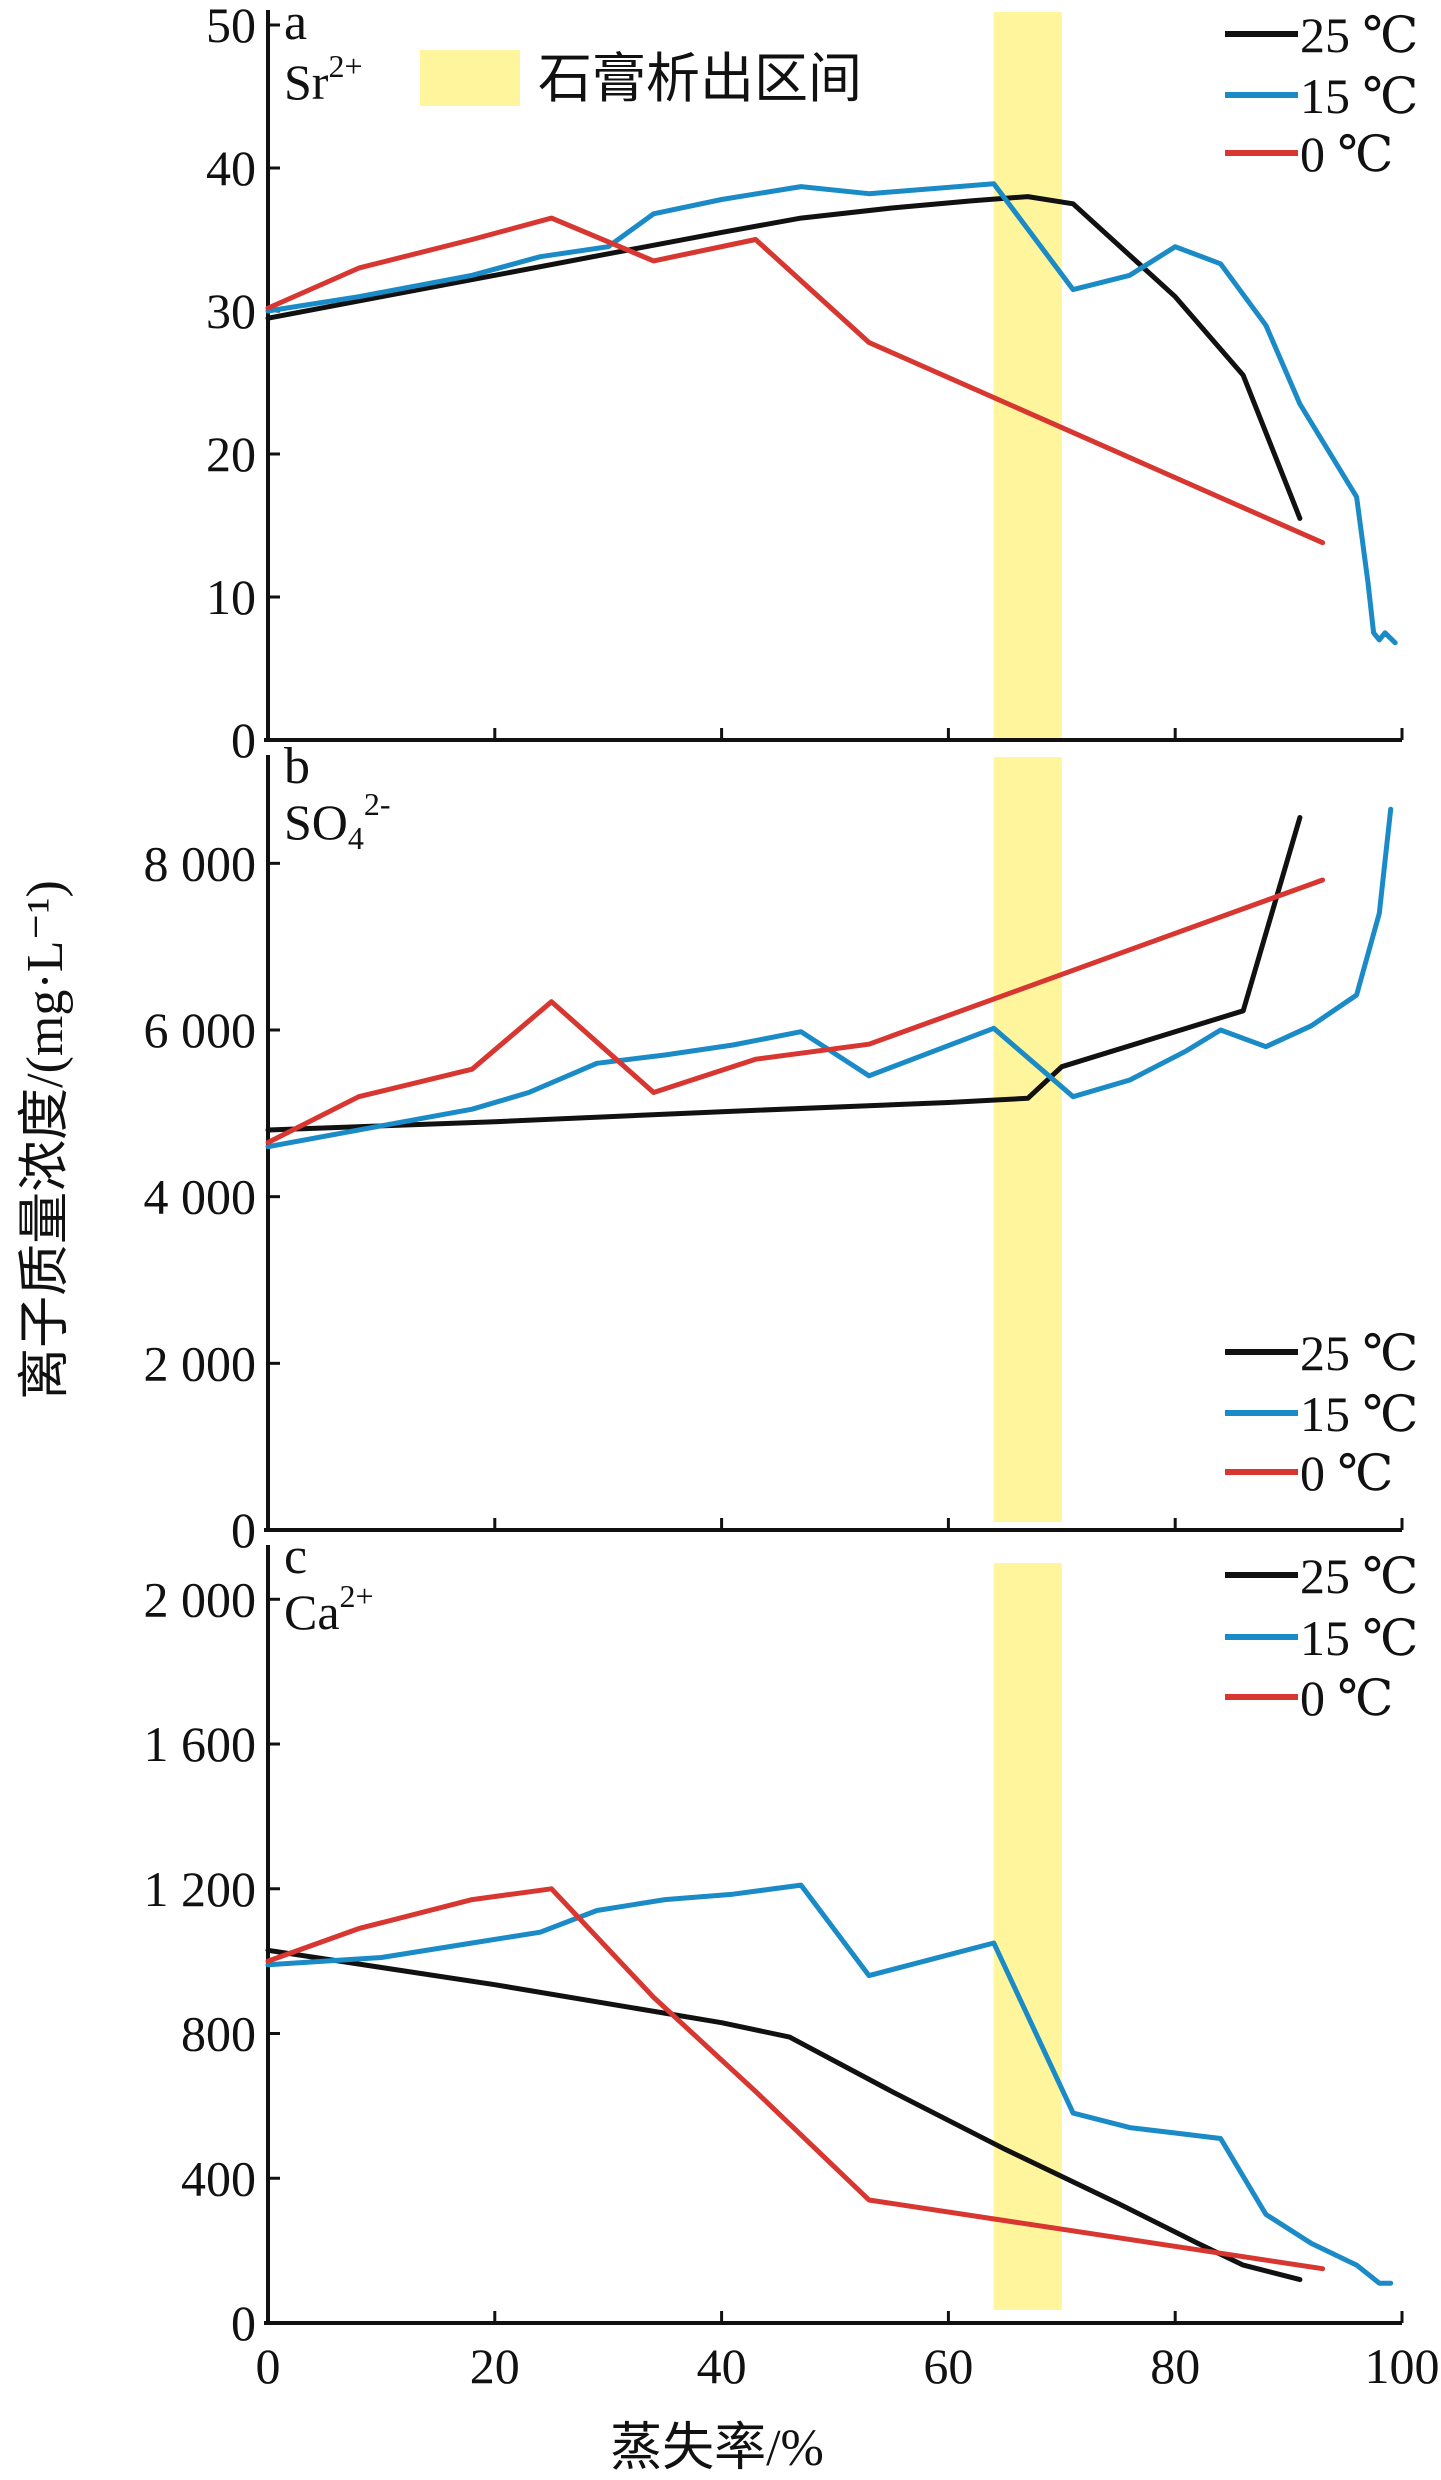 Image resolution: width=1441 pixels, height=2480 pixels. Describe the element at coordinates (243, 2323) in the screenshot. I see `y-tick-label-c: 0` at that location.